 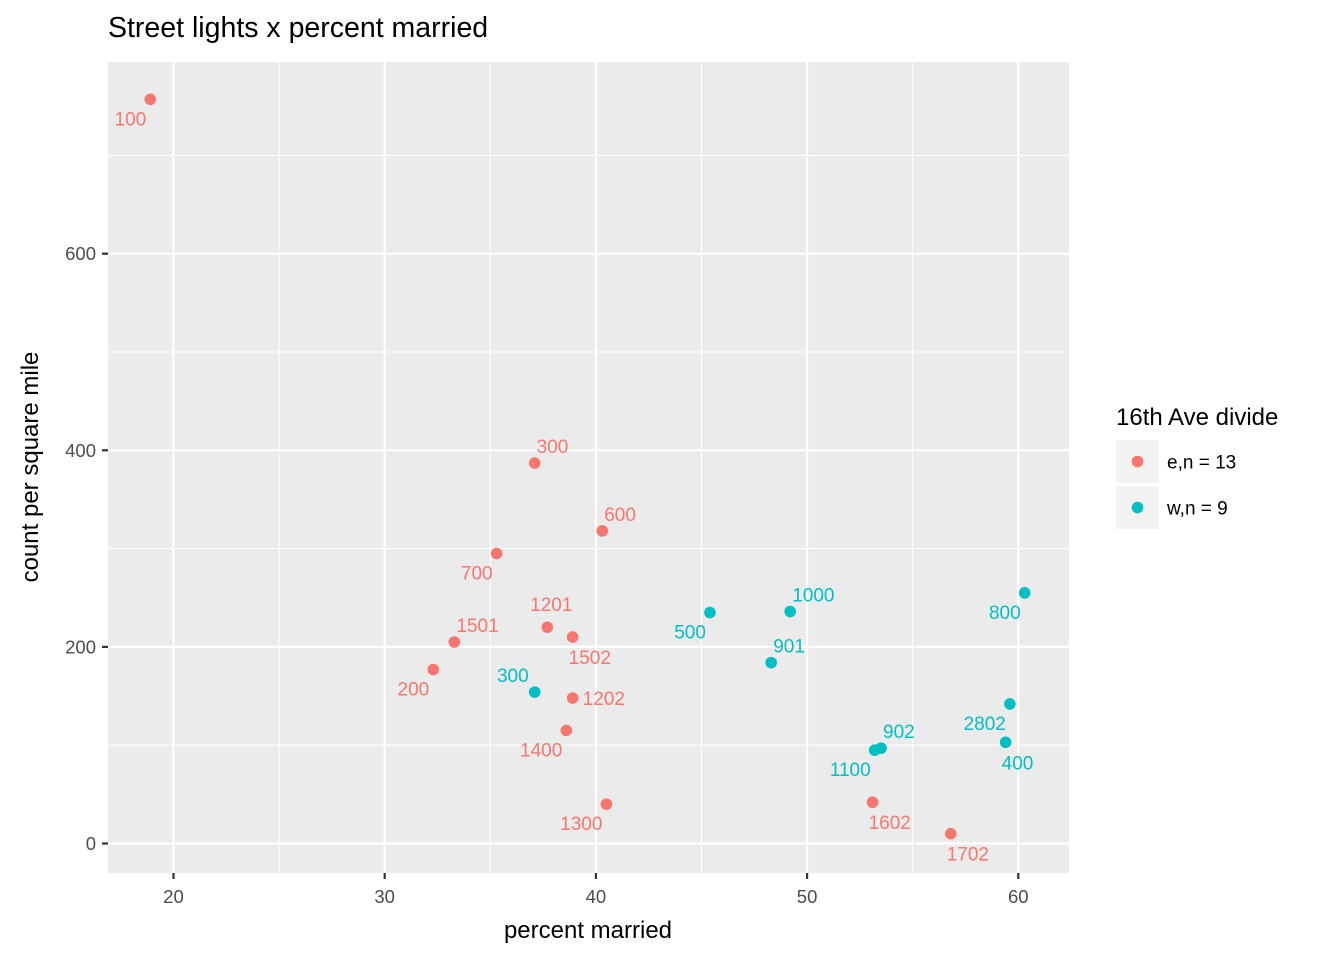 I want to click on y-tick-label: 400, so click(x=80, y=450).